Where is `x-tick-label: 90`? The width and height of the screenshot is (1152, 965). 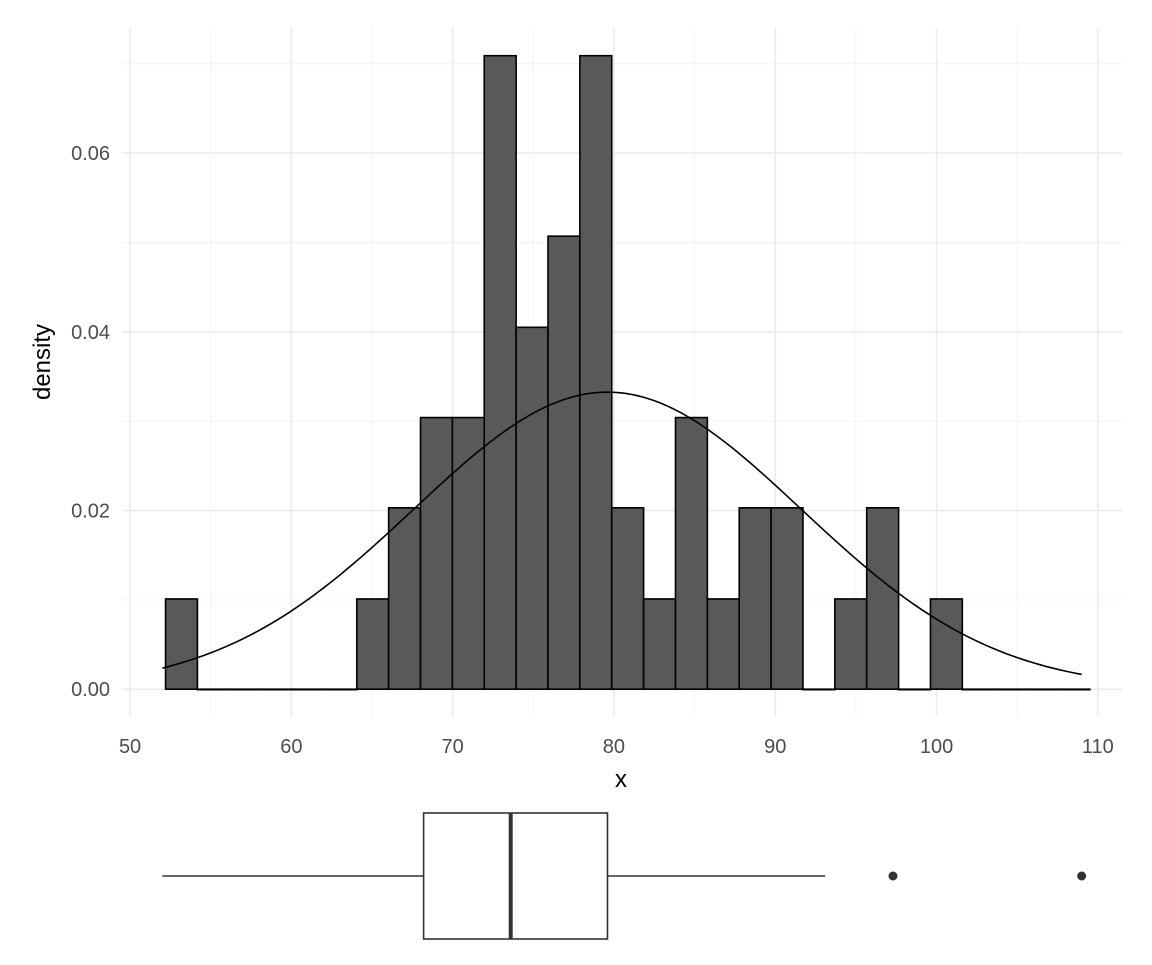
x-tick-label: 90 is located at coordinates (775, 747).